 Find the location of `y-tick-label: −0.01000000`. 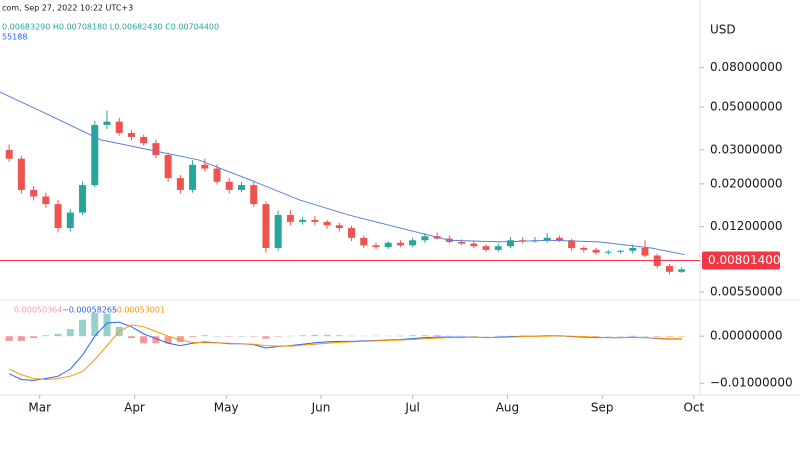

y-tick-label: −0.01000000 is located at coordinates (751, 383).